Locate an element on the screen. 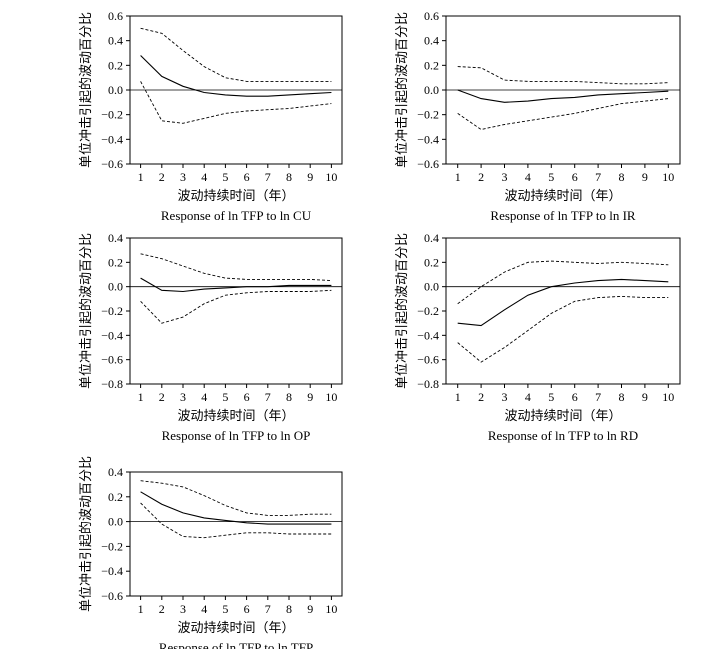 The height and width of the screenshot is (649, 715). chart-caption: Response of ln TFP to ln RD is located at coordinates (563, 435).